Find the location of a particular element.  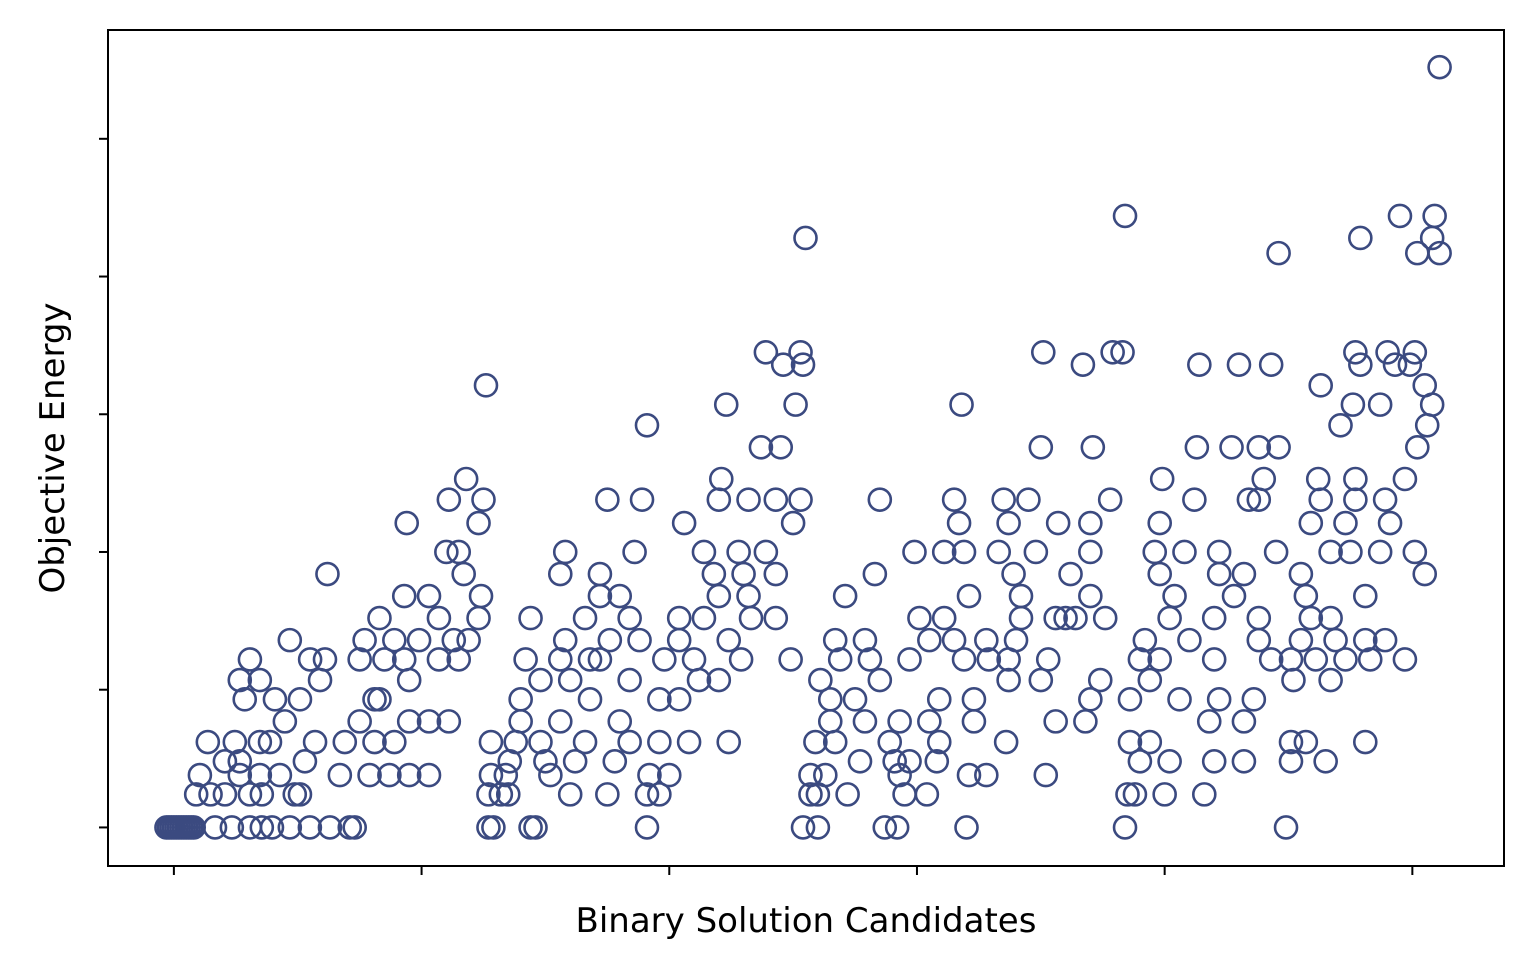

x-axis-label: Binary Solution Candidates is located at coordinates (806, 921).